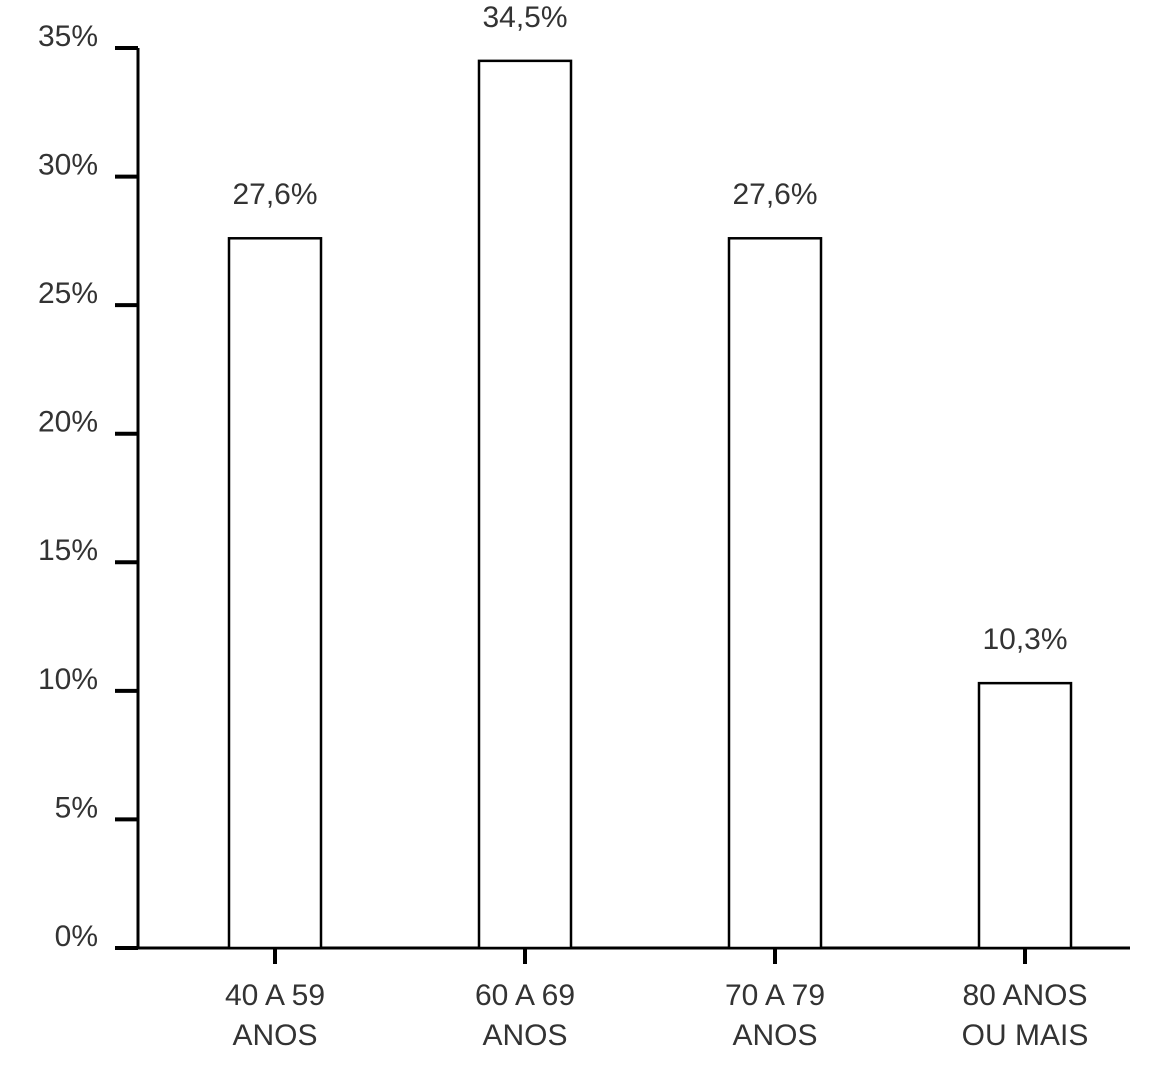  I want to click on y-tick-label: 10%, so click(68, 679).